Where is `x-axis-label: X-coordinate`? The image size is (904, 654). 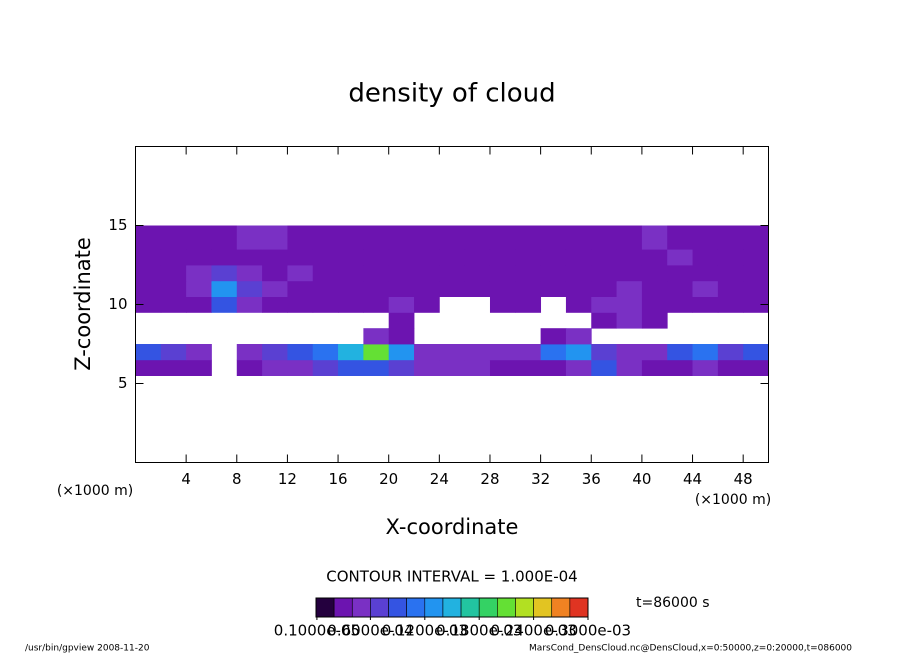
x-axis-label: X-coordinate is located at coordinates (452, 527).